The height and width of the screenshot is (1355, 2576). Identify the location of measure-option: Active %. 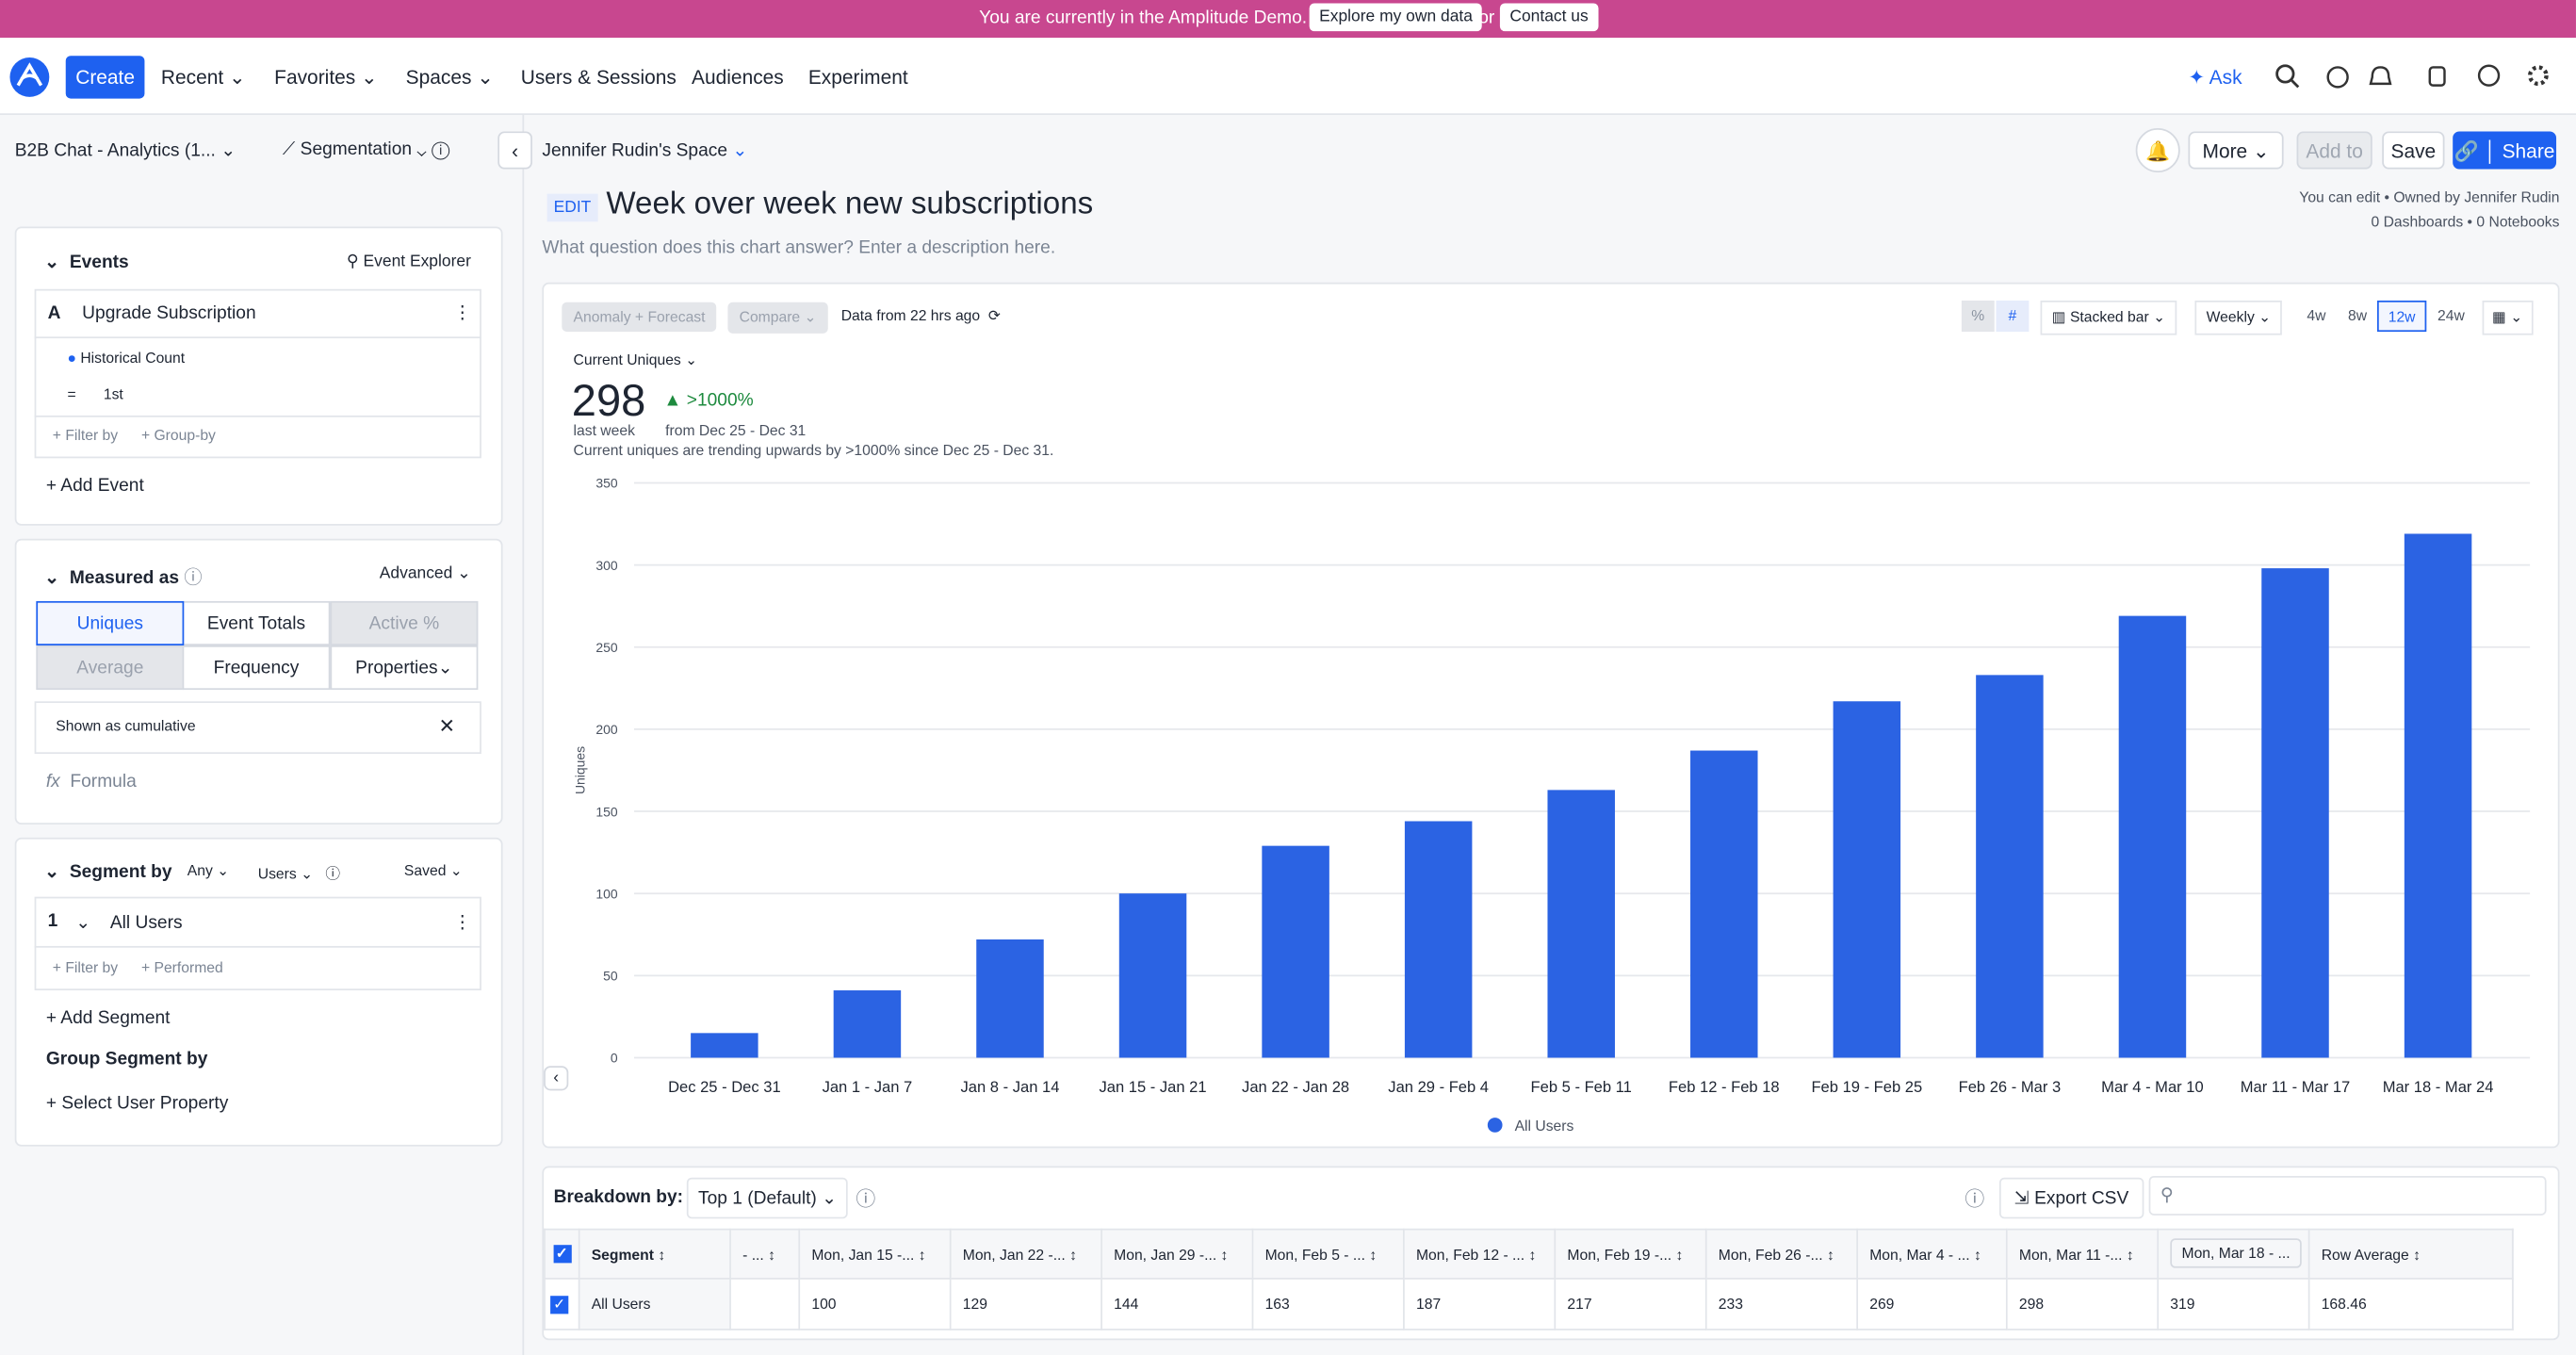
(404, 623).